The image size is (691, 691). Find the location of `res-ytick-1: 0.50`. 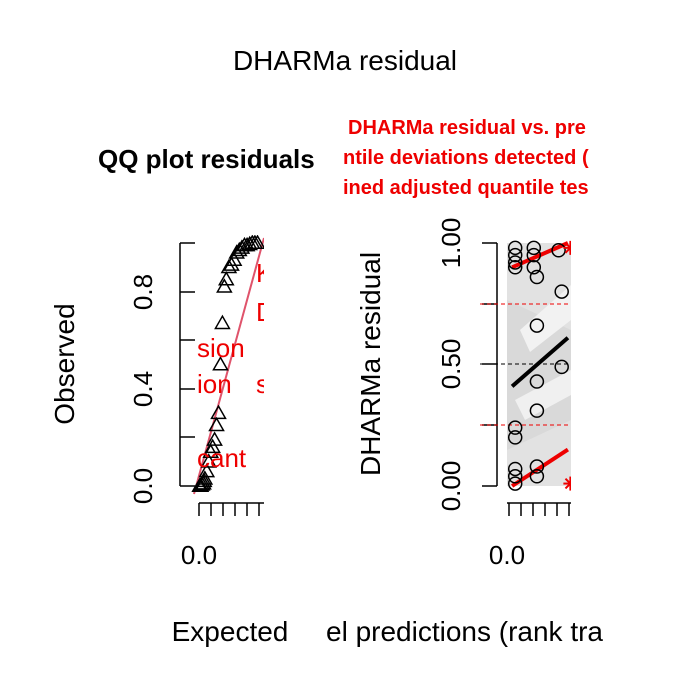

res-ytick-1: 0.50 is located at coordinates (451, 364).